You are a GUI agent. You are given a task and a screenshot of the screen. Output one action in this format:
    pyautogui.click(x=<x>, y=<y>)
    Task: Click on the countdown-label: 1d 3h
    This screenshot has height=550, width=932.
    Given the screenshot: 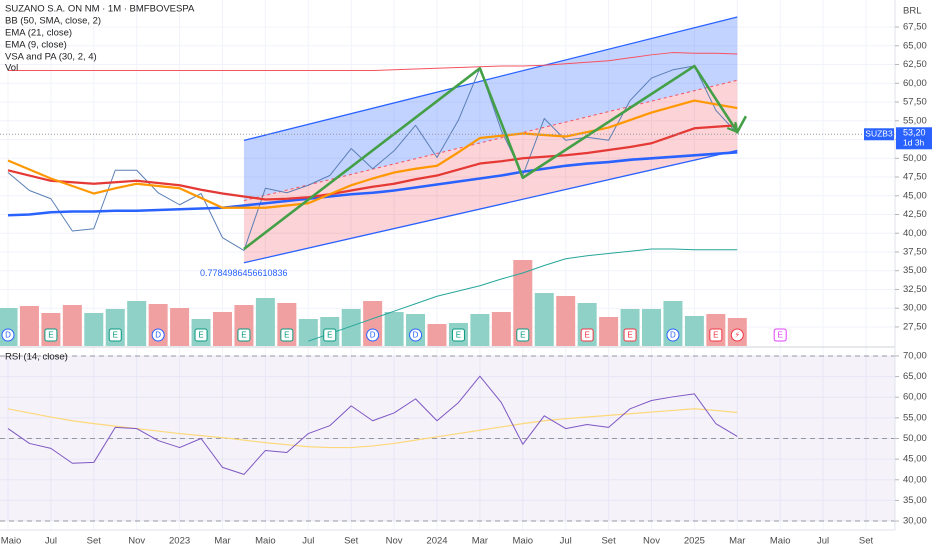 What is the action you would take?
    pyautogui.click(x=914, y=143)
    